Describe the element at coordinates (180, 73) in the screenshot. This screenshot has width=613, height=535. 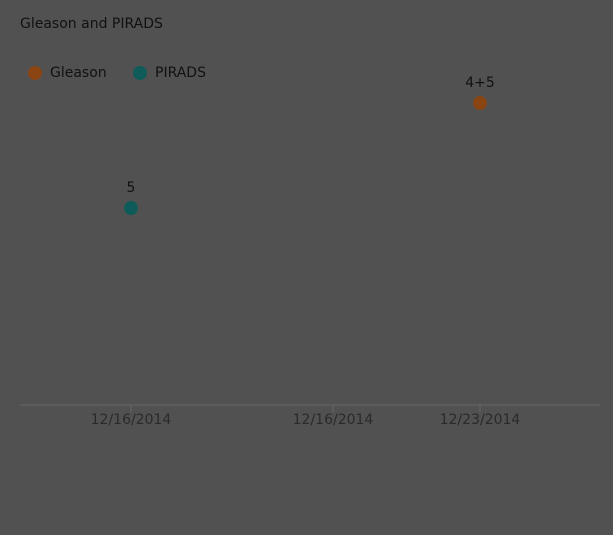
I see `legend-label: PIRADS` at that location.